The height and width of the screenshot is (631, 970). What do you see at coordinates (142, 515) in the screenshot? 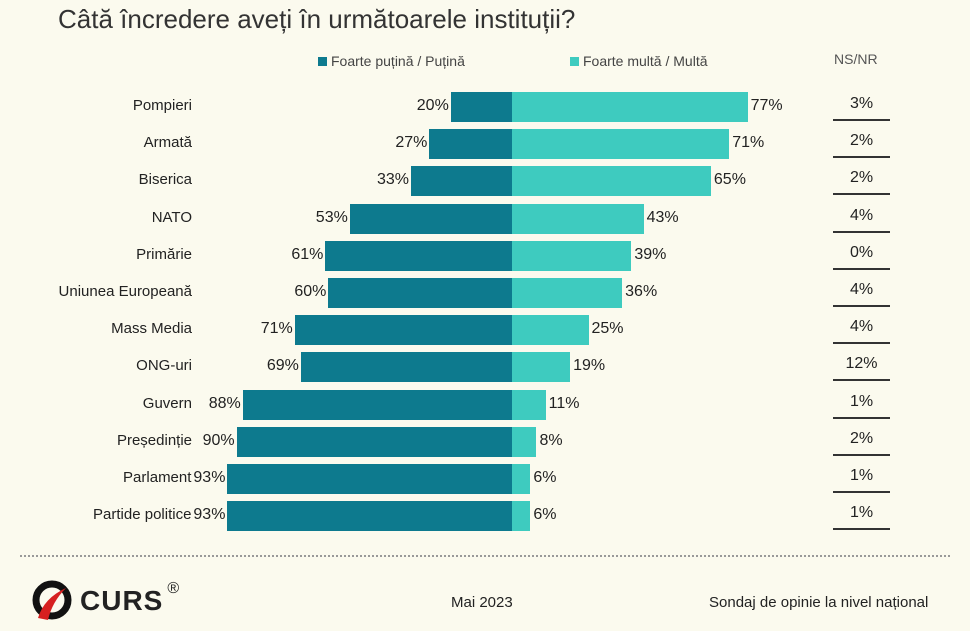
I see `category-label: Partide politice` at bounding box center [142, 515].